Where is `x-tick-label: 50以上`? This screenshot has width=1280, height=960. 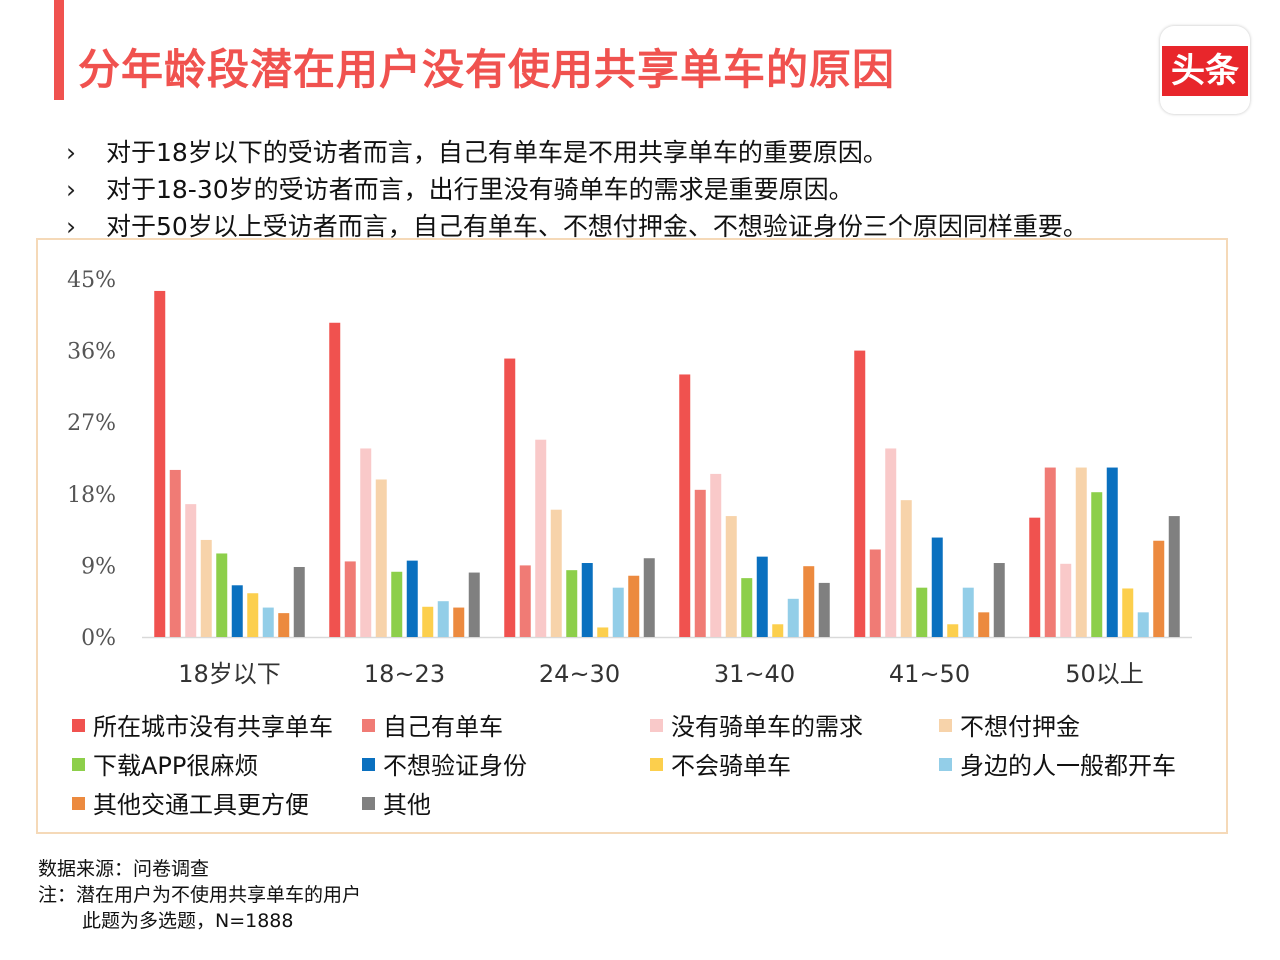
x-tick-label: 50以上 is located at coordinates (1104, 674).